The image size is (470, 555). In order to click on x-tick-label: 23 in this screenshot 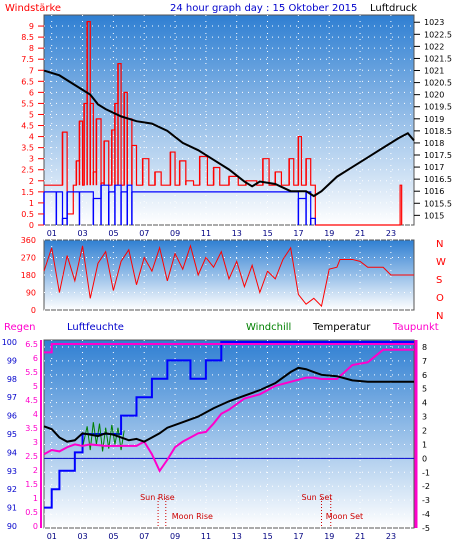, I will do `click(391, 536)`.